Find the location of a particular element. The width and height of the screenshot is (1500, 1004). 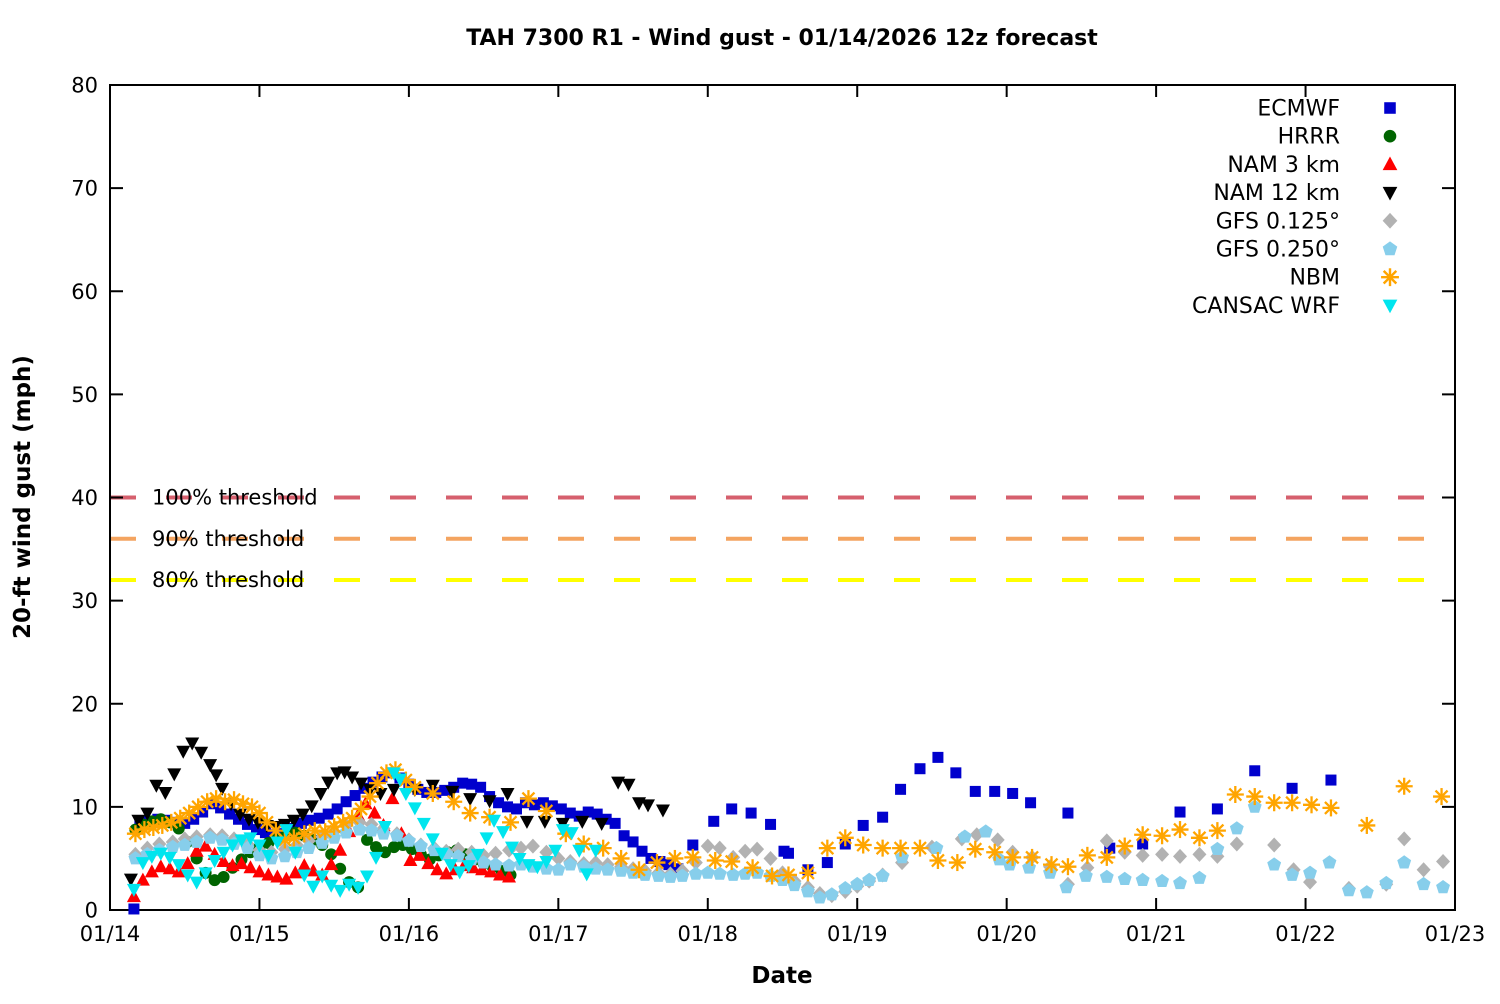

x-tick-label: 01/20 is located at coordinates (1006, 934).